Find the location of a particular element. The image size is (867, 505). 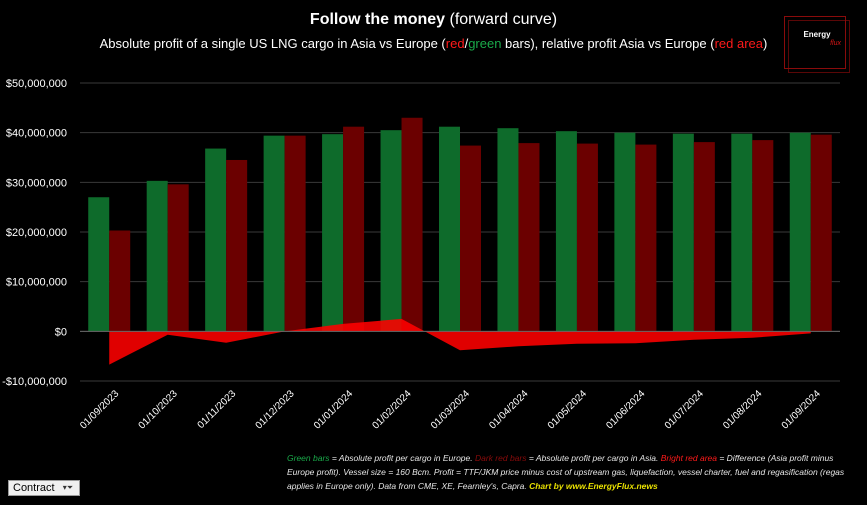

logo-frame-inner is located at coordinates (819, 46).